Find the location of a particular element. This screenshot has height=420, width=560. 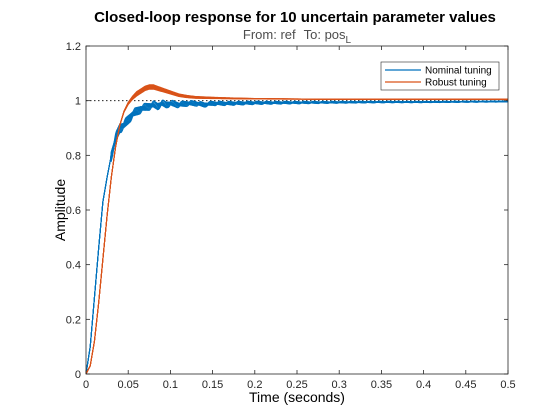

y-tick-label: 1.2 is located at coordinates (73, 47).